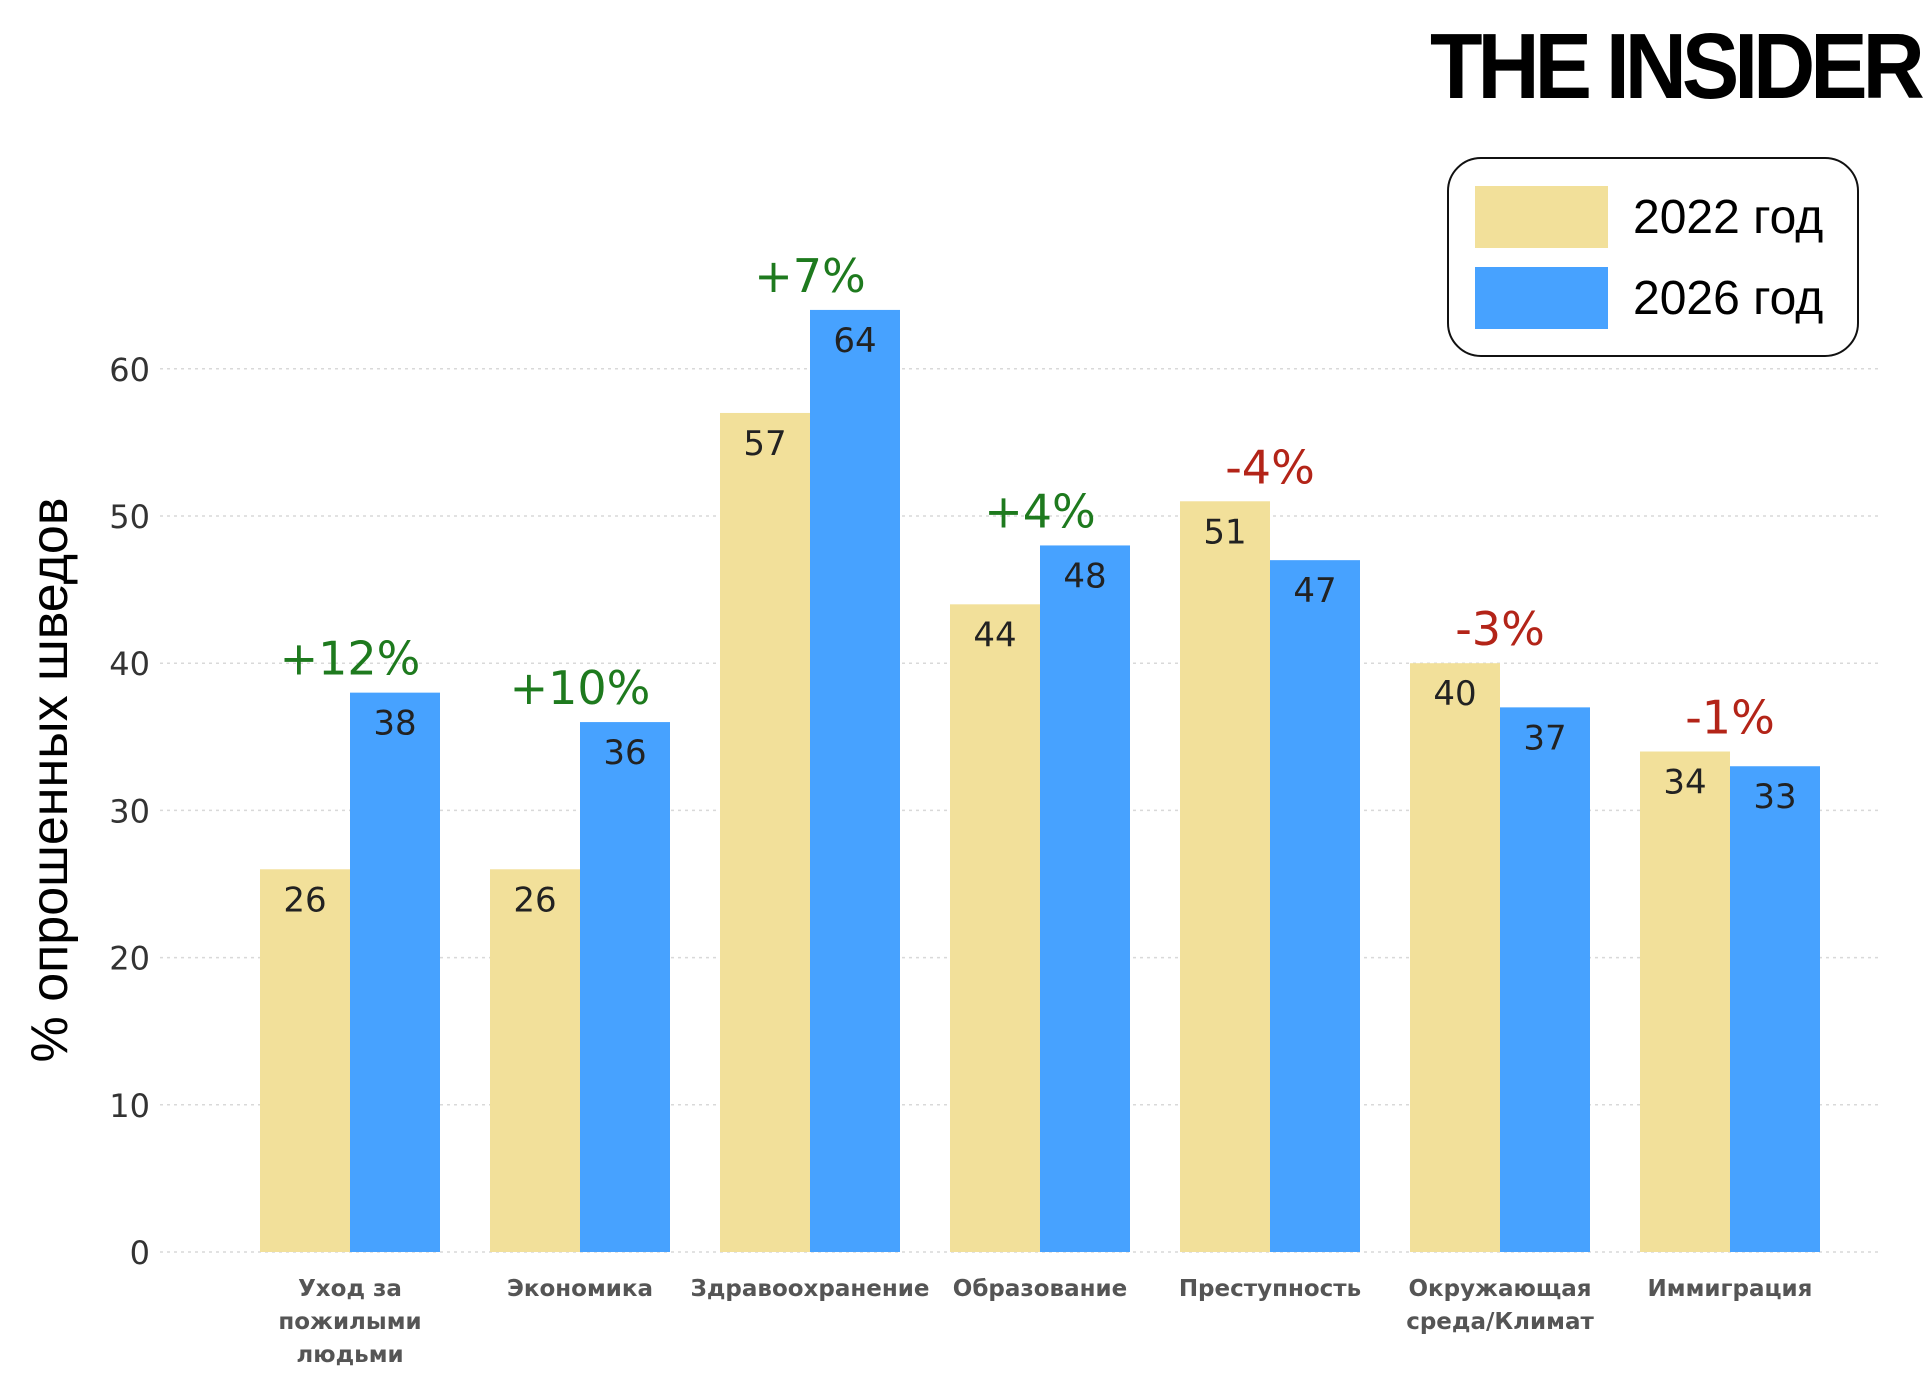  I want to click on x-tick-label-3-0: Образование, so click(1040, 1289).